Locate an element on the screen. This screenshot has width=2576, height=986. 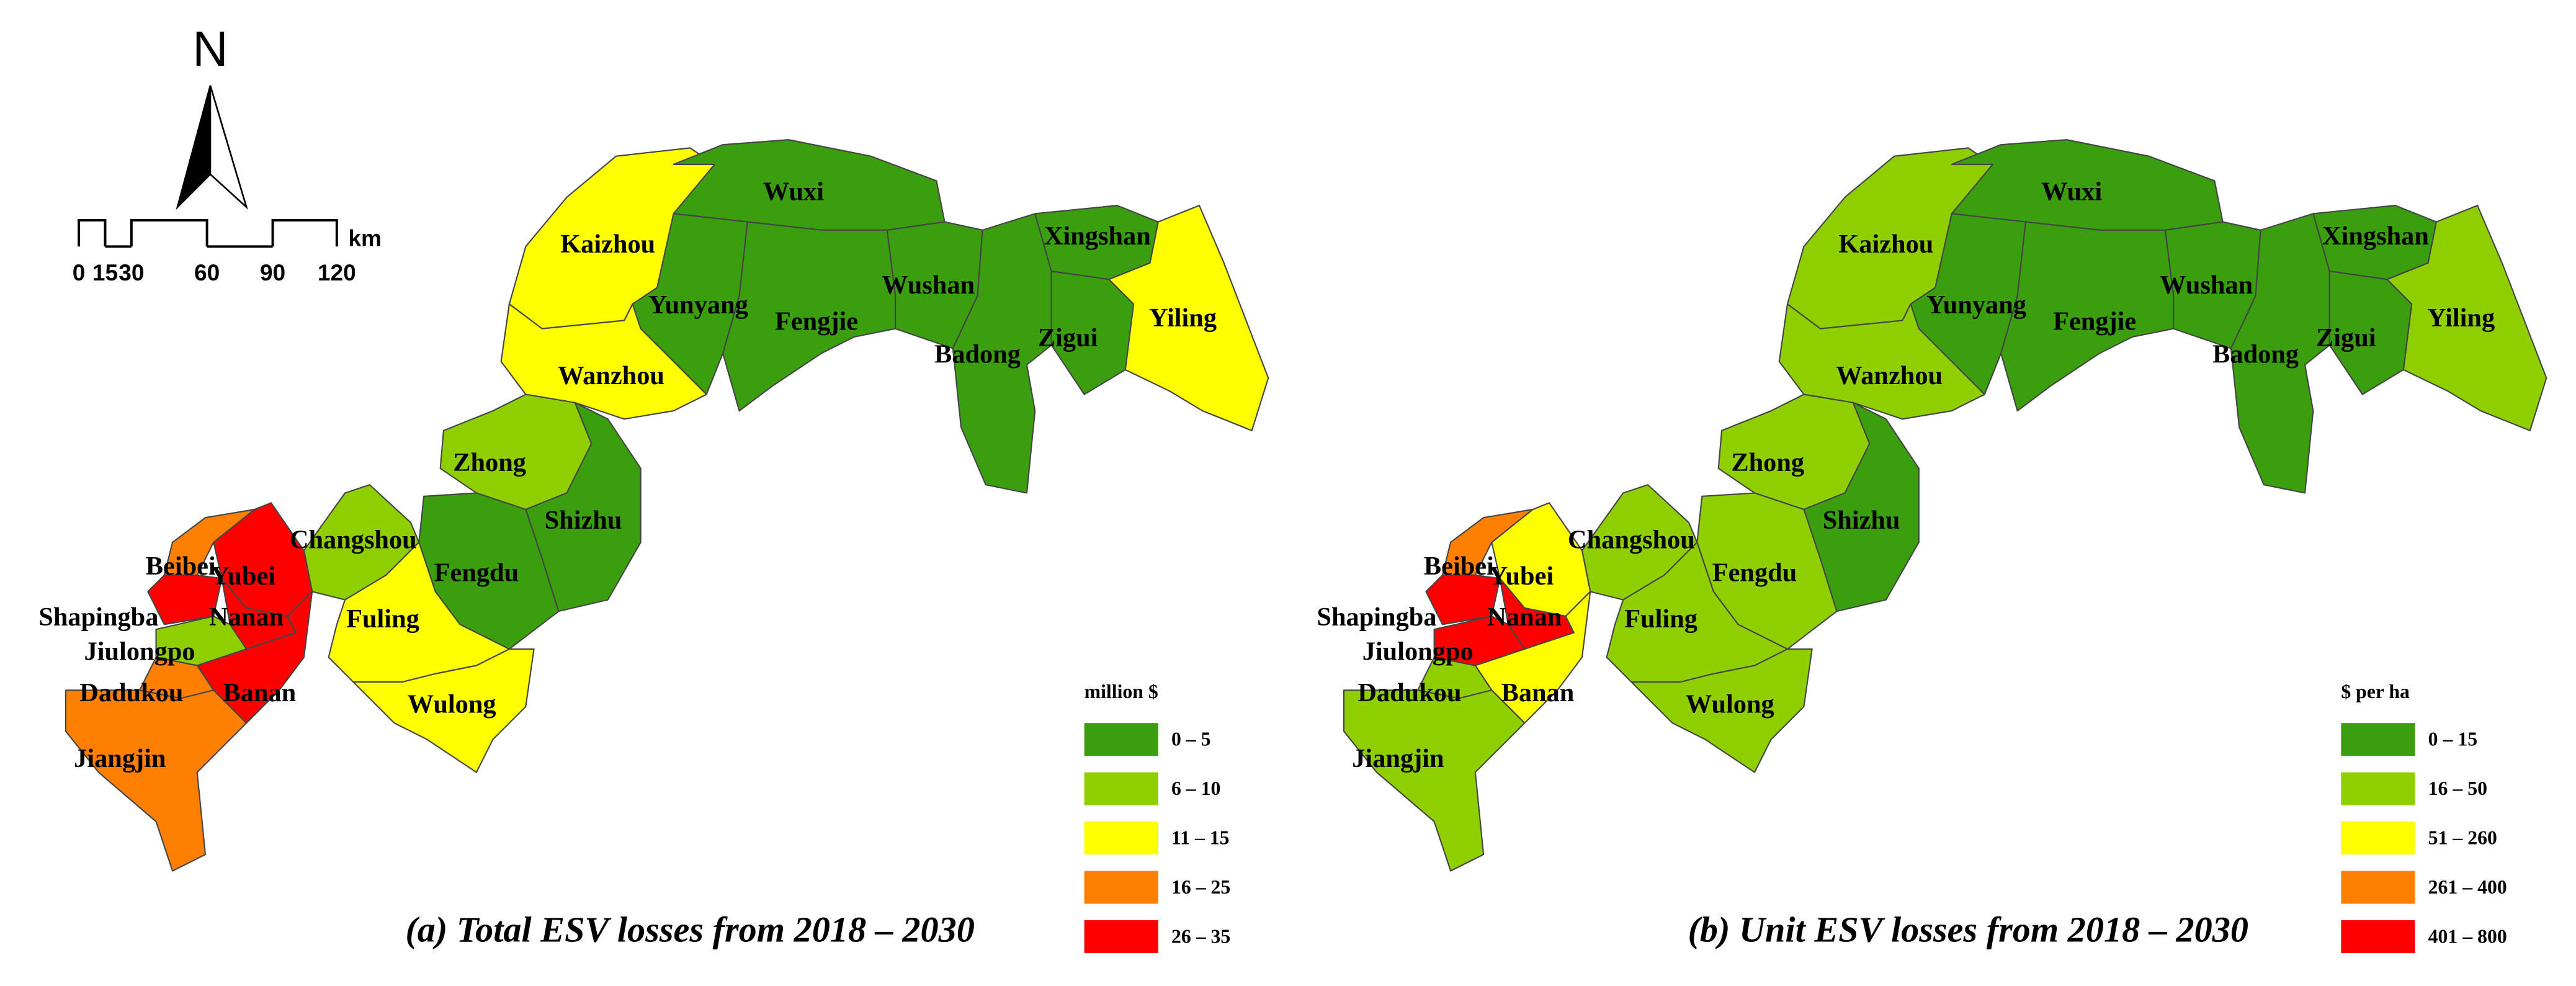
scale-unit: km is located at coordinates (365, 238).